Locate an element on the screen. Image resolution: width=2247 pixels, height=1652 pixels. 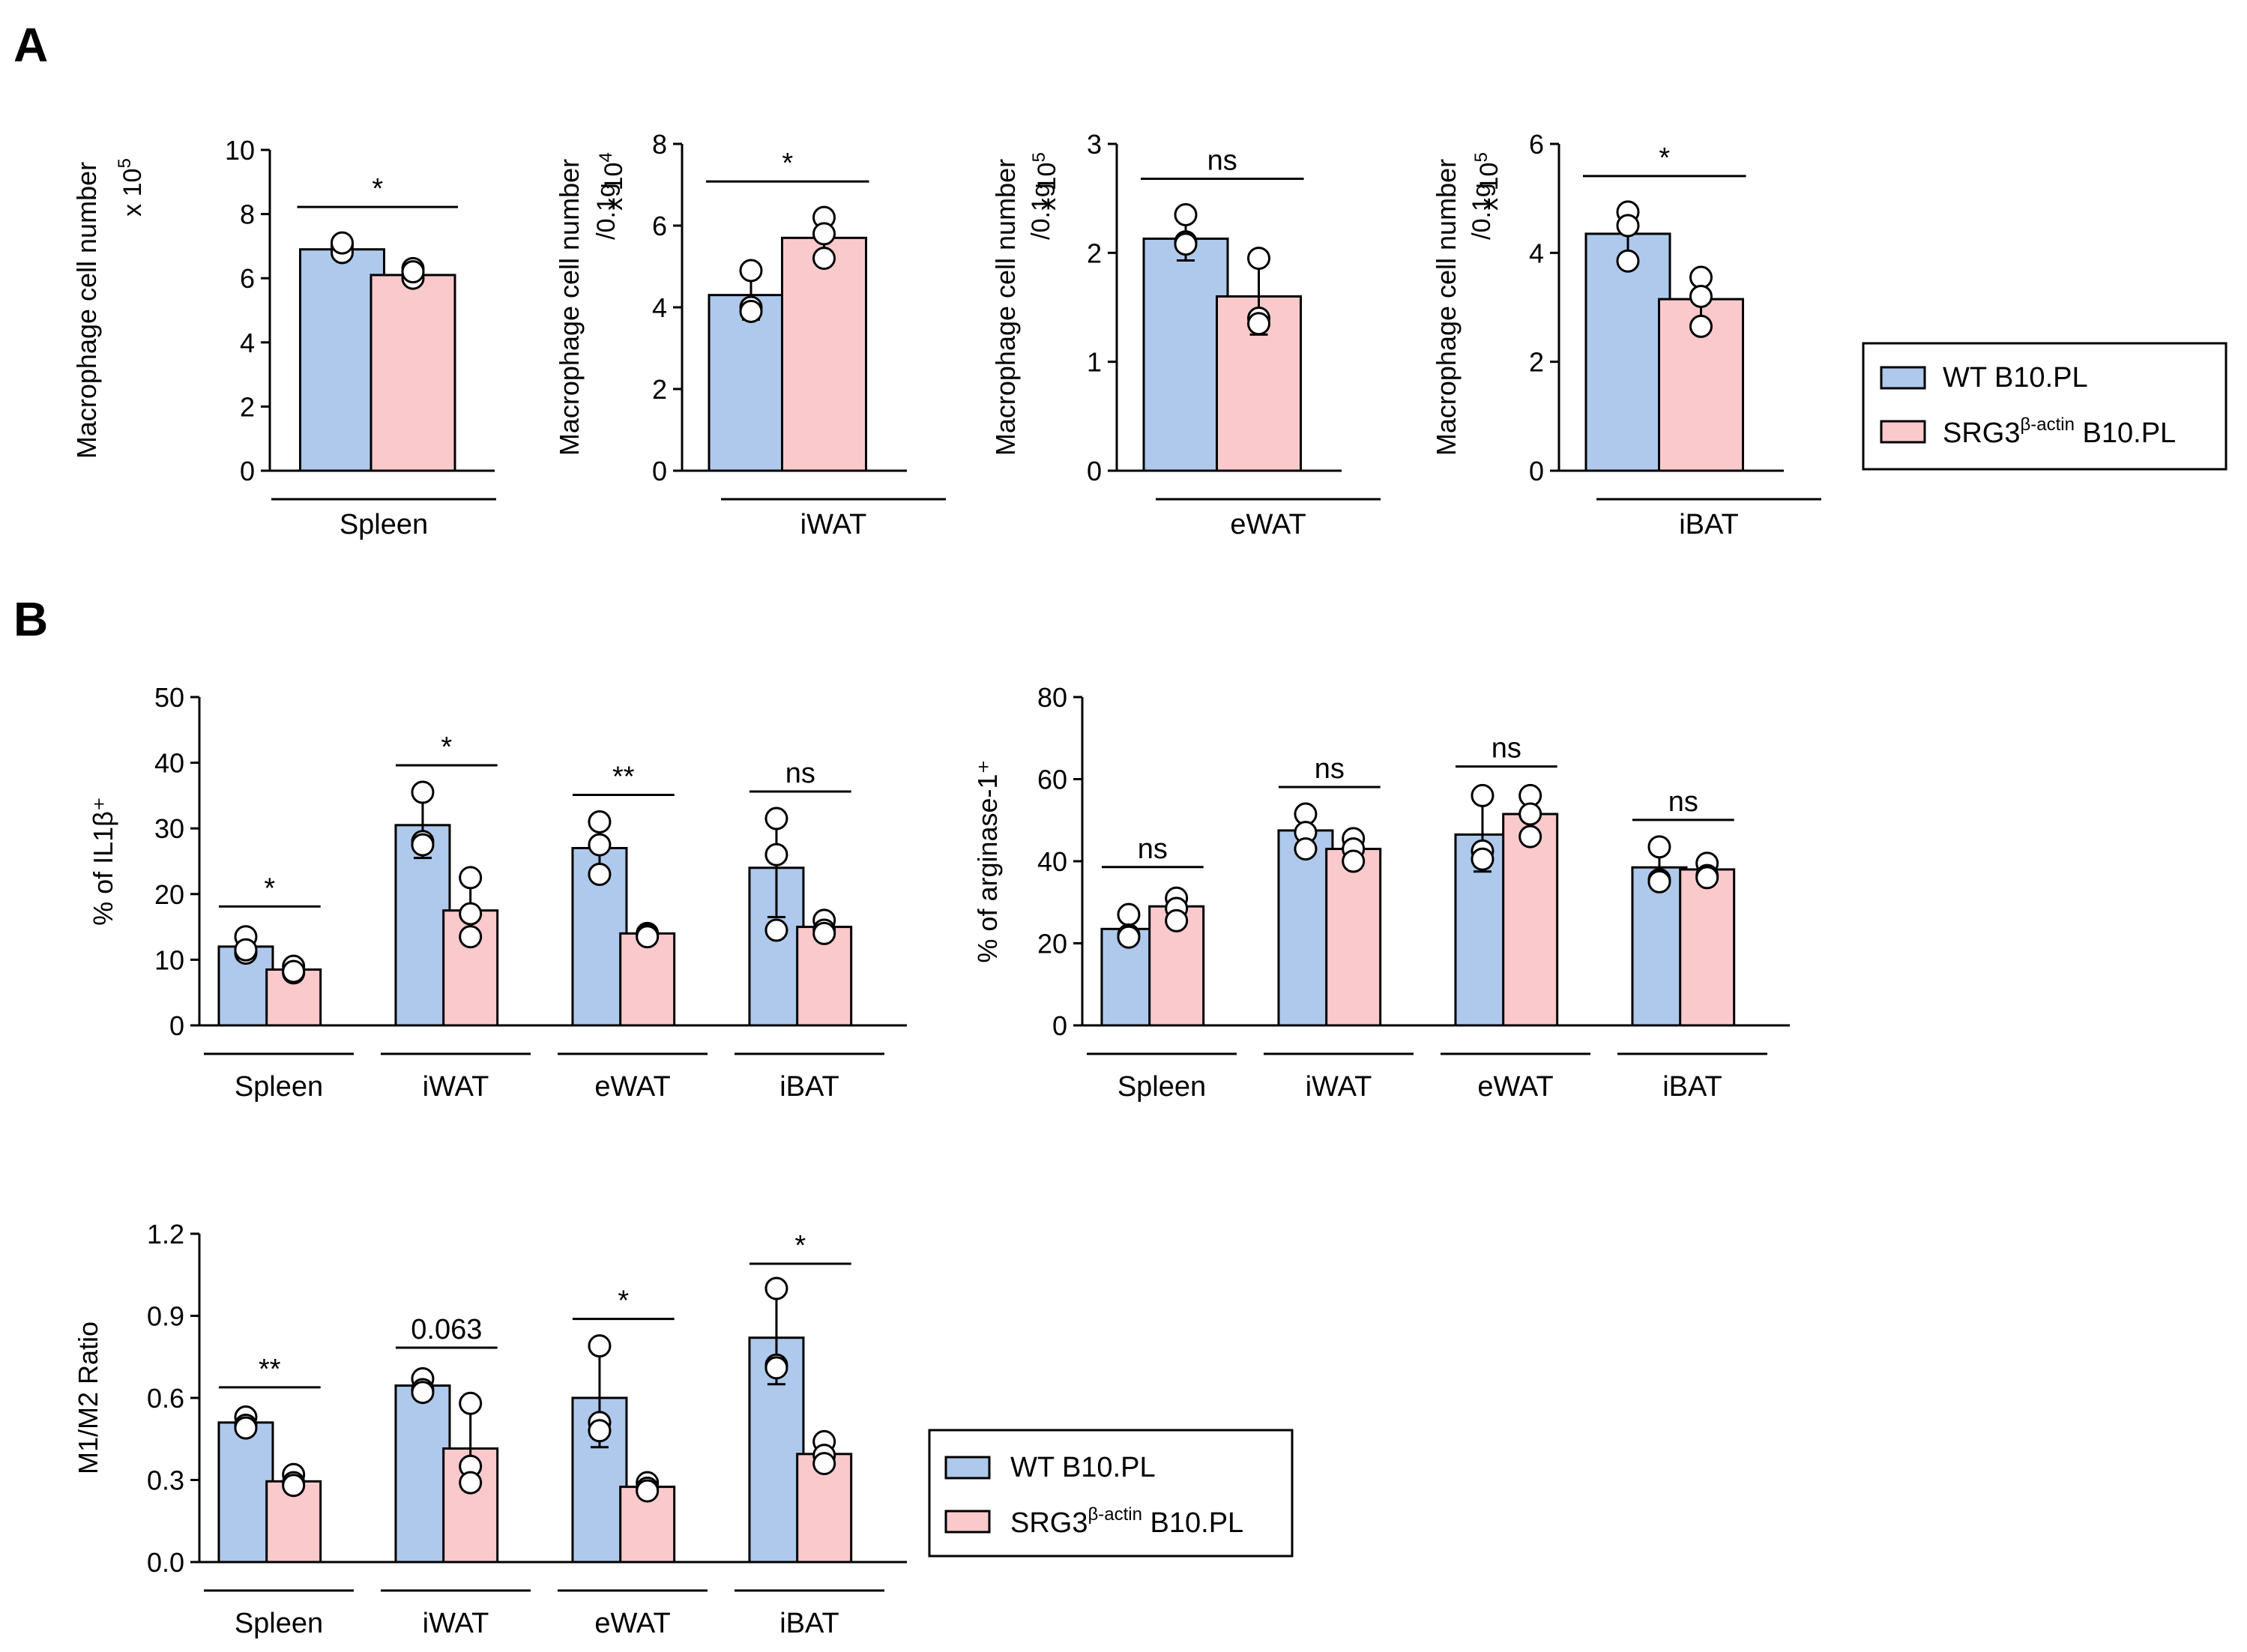
y-axis-label: M1/M2 Ratio is located at coordinates (88, 1397).